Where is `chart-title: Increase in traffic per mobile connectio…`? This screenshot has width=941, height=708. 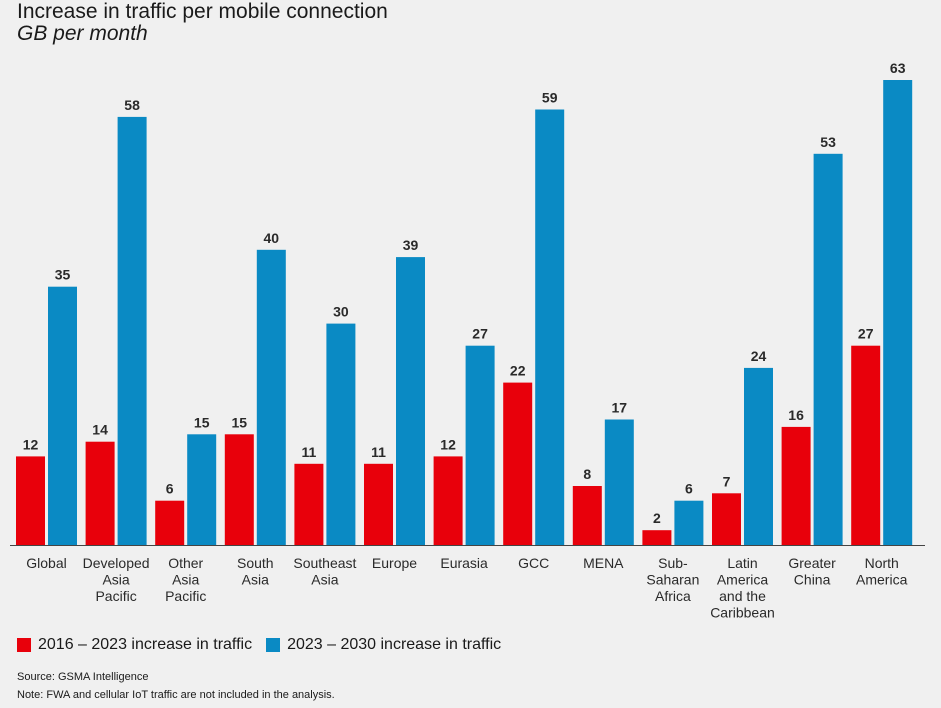 chart-title: Increase in traffic per mobile connectio… is located at coordinates (202, 11).